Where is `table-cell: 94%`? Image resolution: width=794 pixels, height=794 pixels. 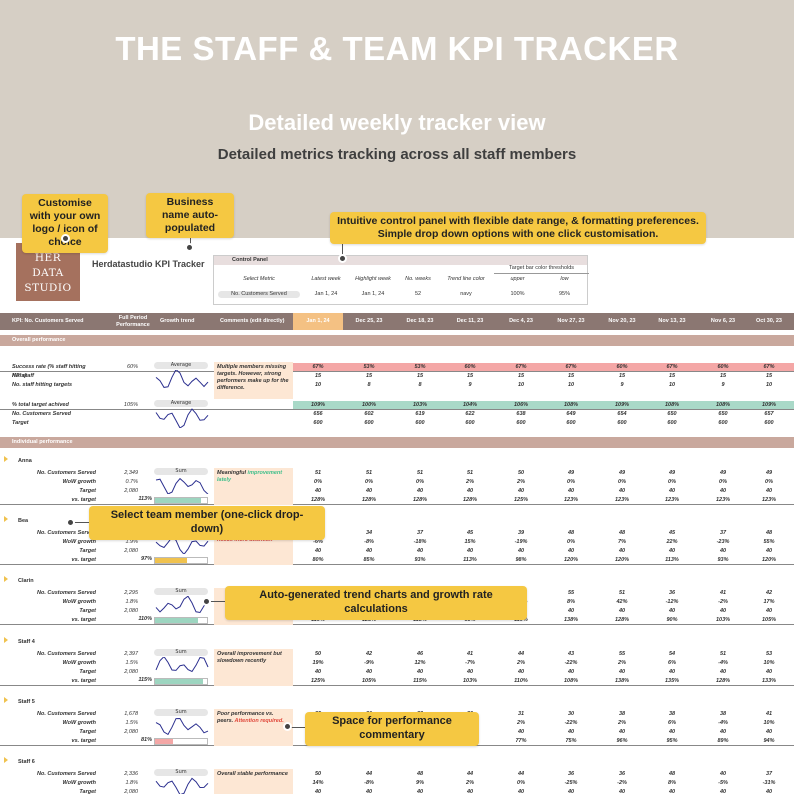 table-cell: 94% is located at coordinates (769, 741).